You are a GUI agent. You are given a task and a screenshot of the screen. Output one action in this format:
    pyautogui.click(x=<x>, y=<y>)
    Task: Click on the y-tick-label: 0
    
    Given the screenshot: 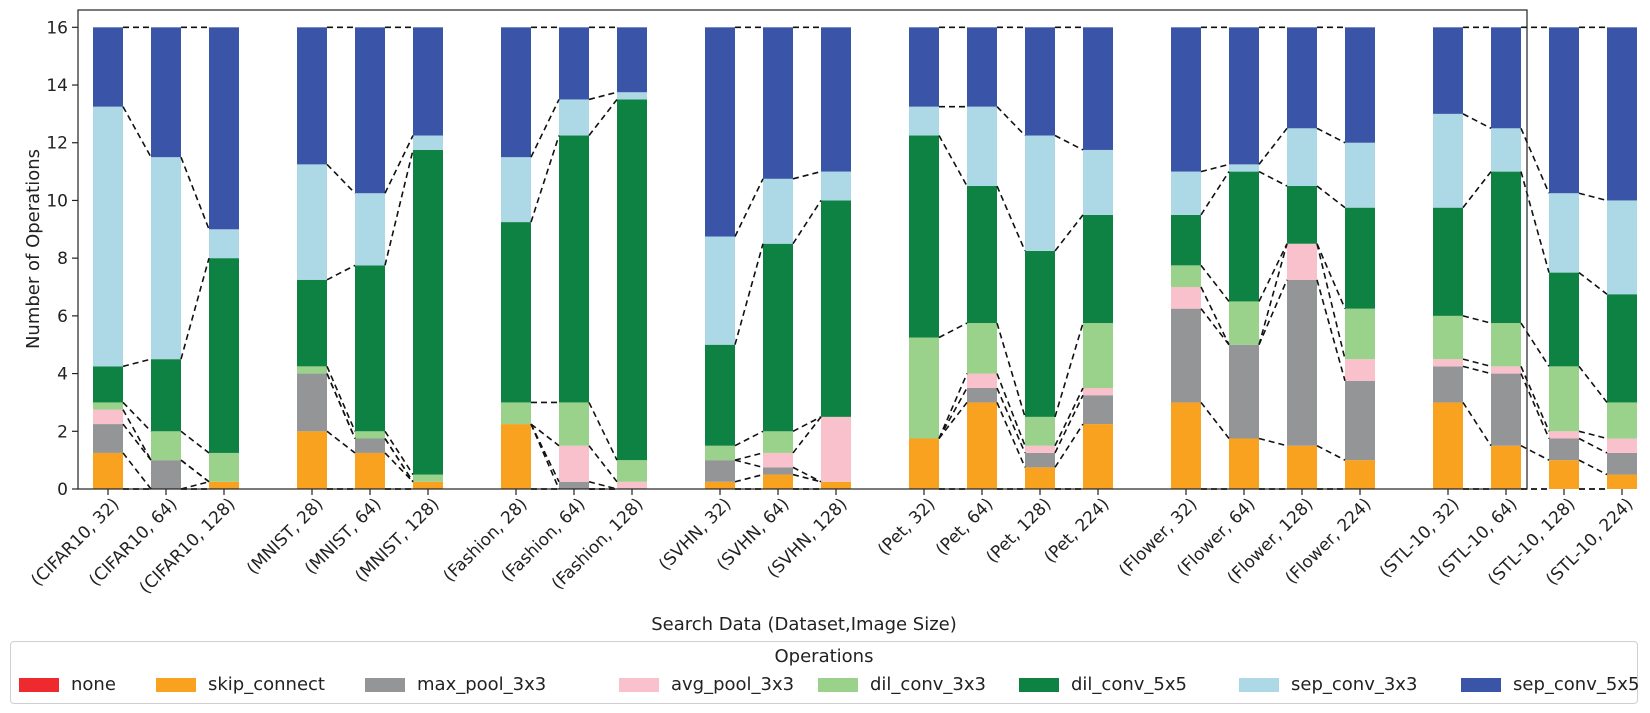 What is the action you would take?
    pyautogui.click(x=62, y=490)
    